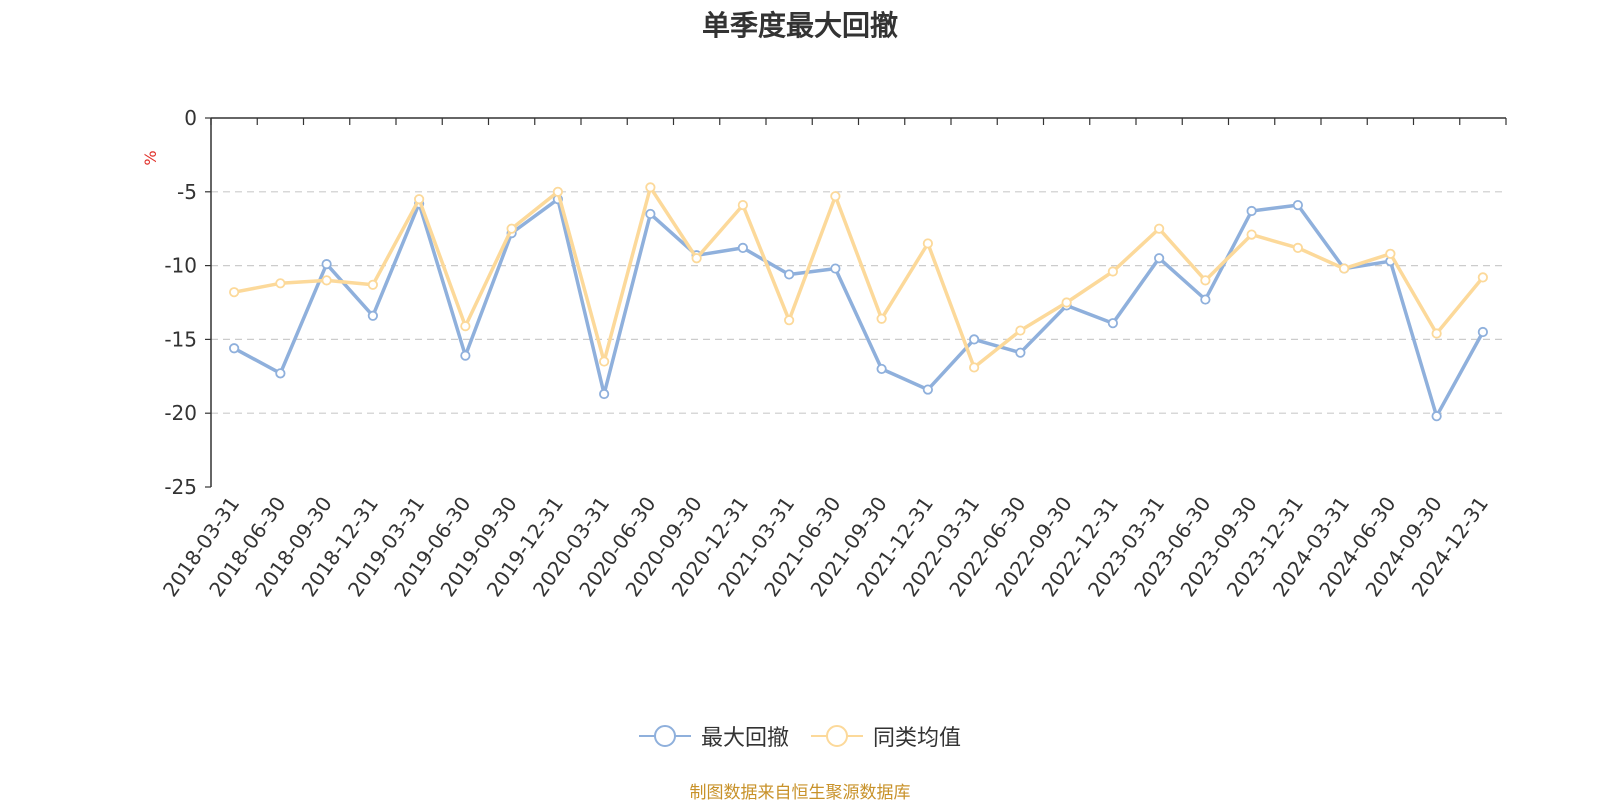 The height and width of the screenshot is (803, 1600). What do you see at coordinates (799, 25) in the screenshot?
I see `chart-title: 单季度最大回撤` at bounding box center [799, 25].